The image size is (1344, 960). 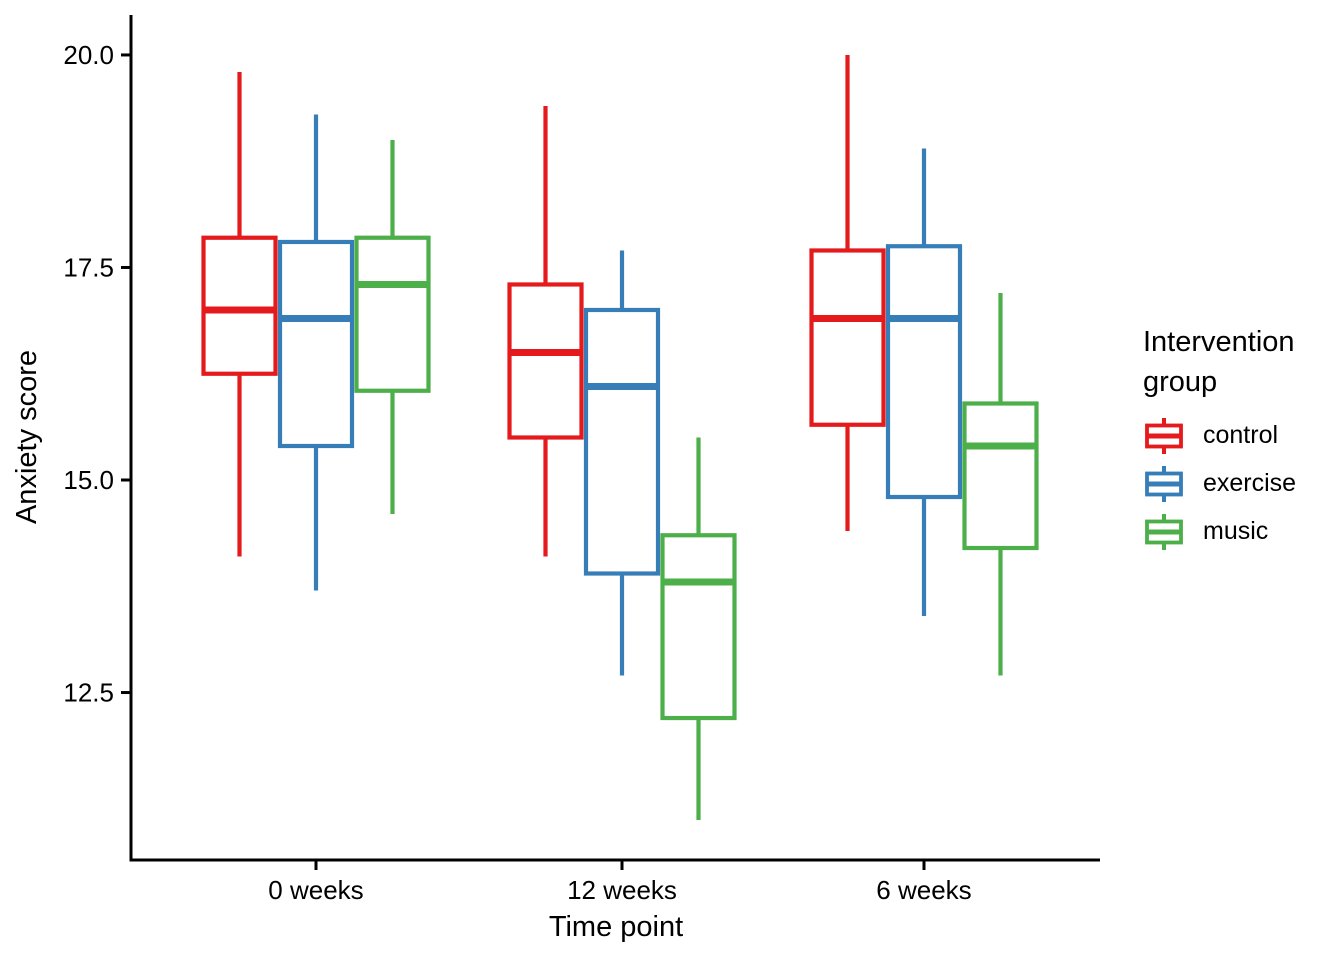 I want to click on legend-item-label: control, so click(x=1241, y=435).